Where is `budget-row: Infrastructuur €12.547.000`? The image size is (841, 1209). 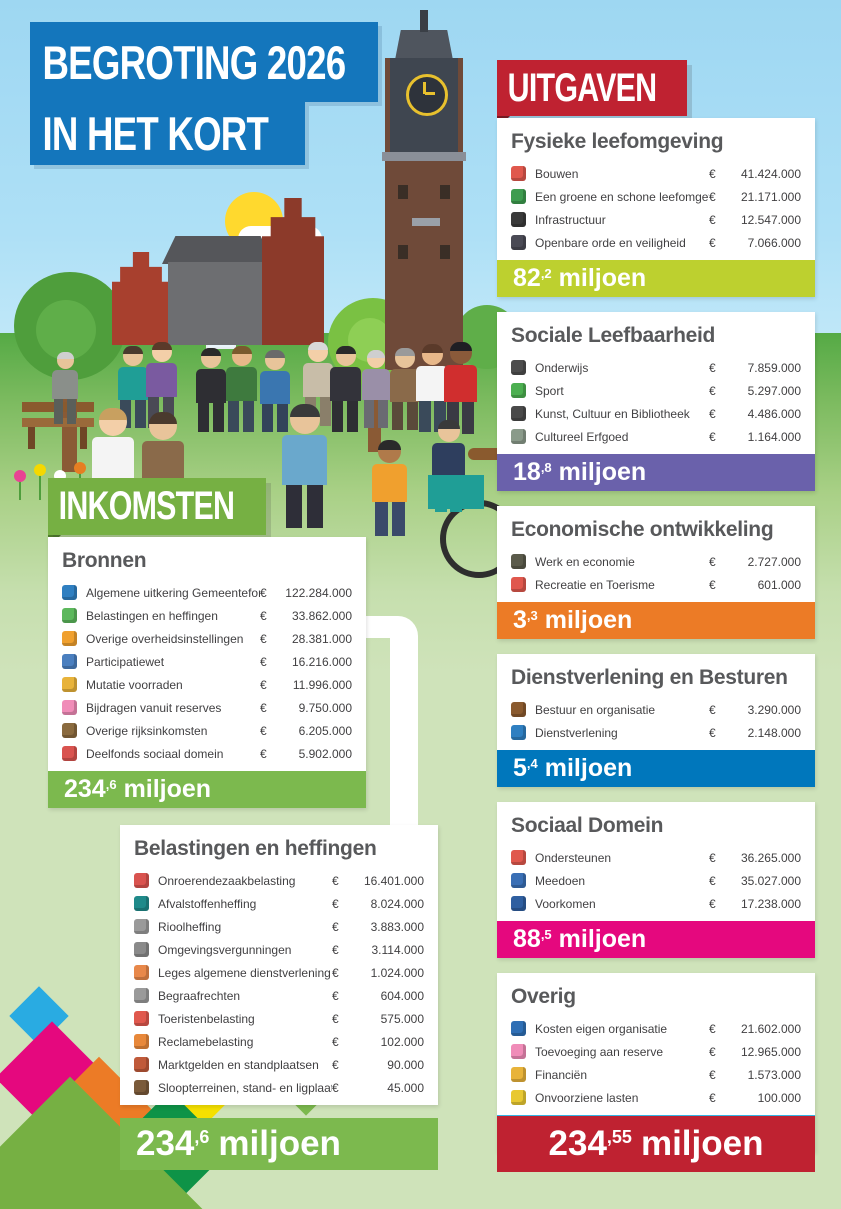
budget-row: Infrastructuur €12.547.000 is located at coordinates (656, 219).